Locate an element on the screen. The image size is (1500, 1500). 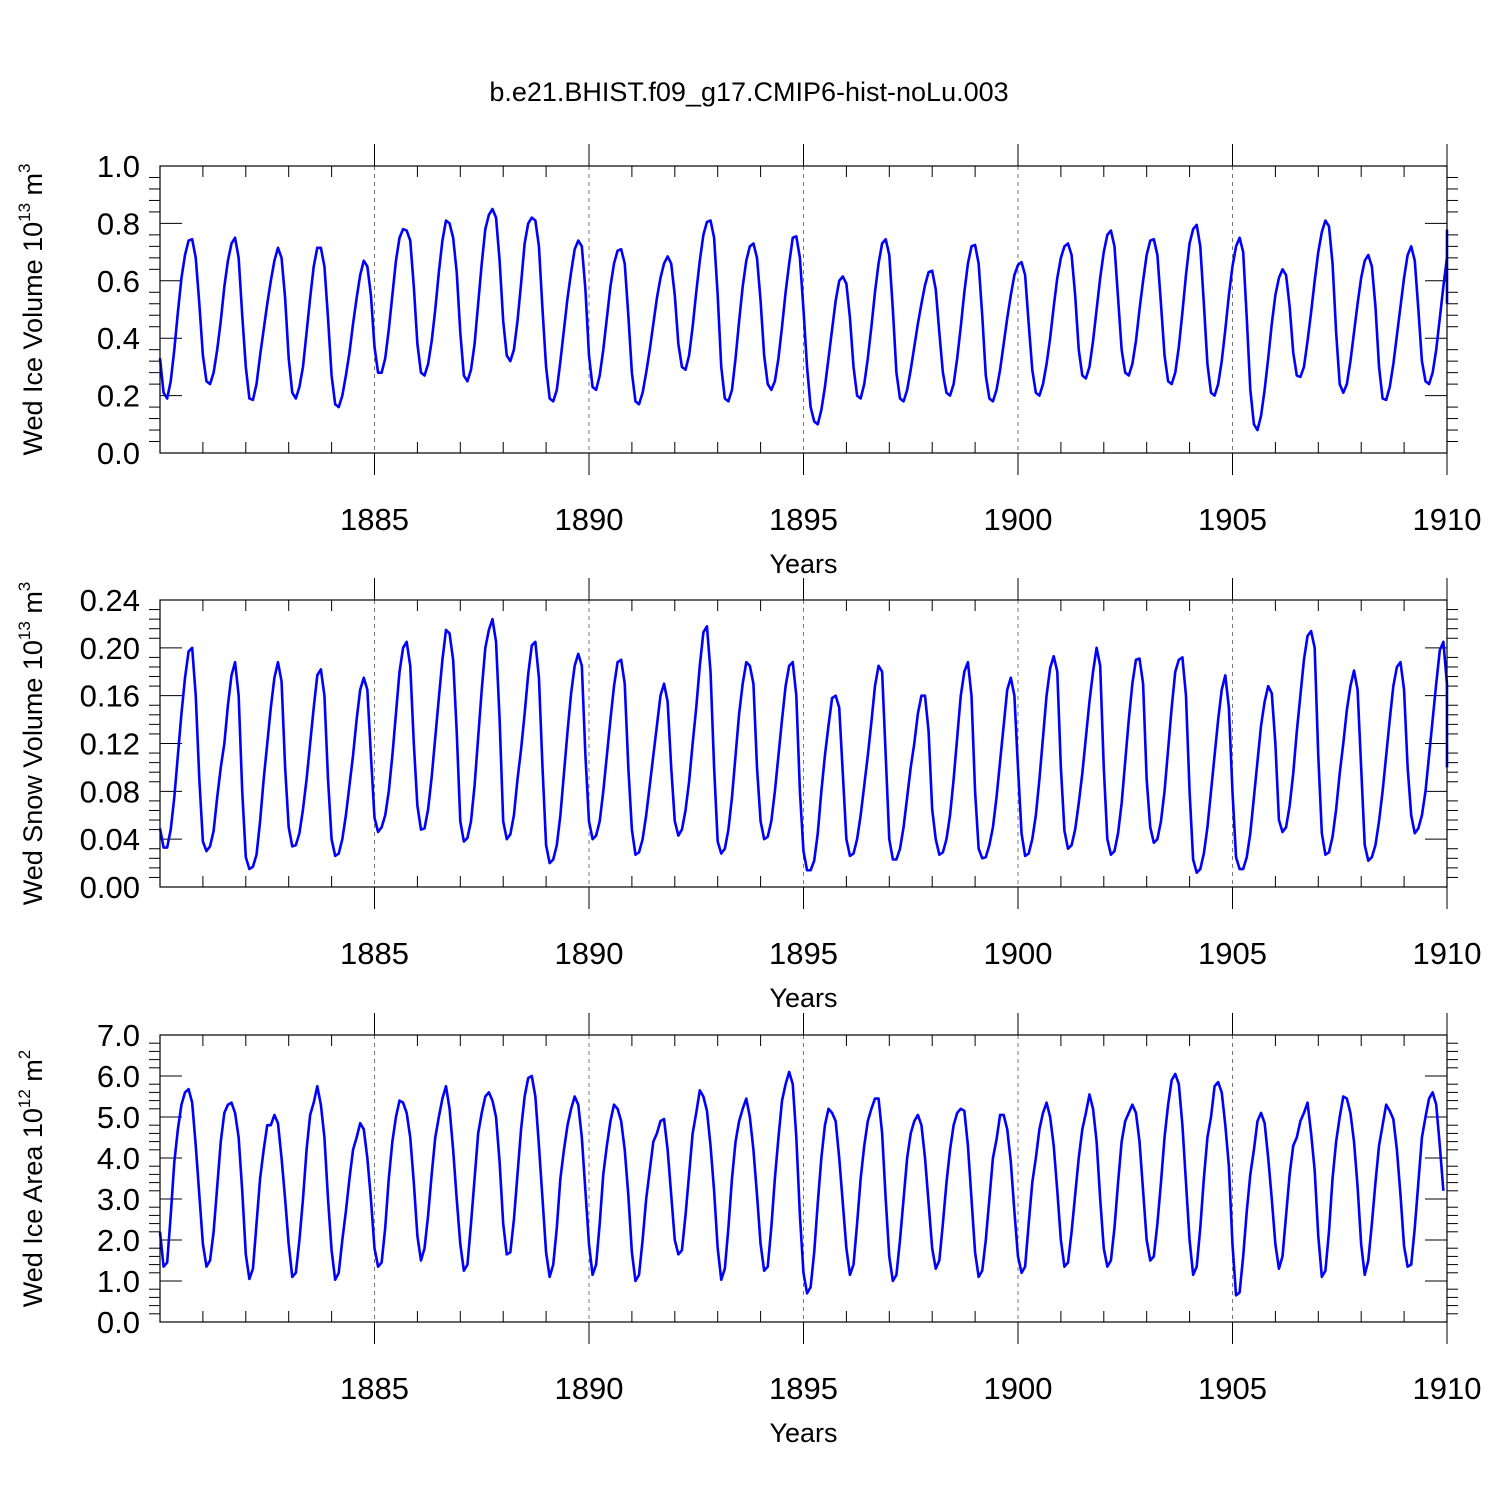
y-tick-label: 7.0 is located at coordinates (118, 1035).